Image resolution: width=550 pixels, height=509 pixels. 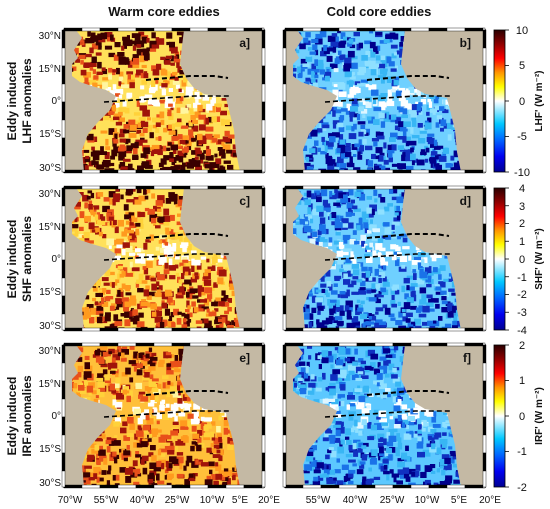 What do you see at coordinates (27, 416) in the screenshot?
I see `row-label-irf-line2: IRF anomalies` at bounding box center [27, 416].